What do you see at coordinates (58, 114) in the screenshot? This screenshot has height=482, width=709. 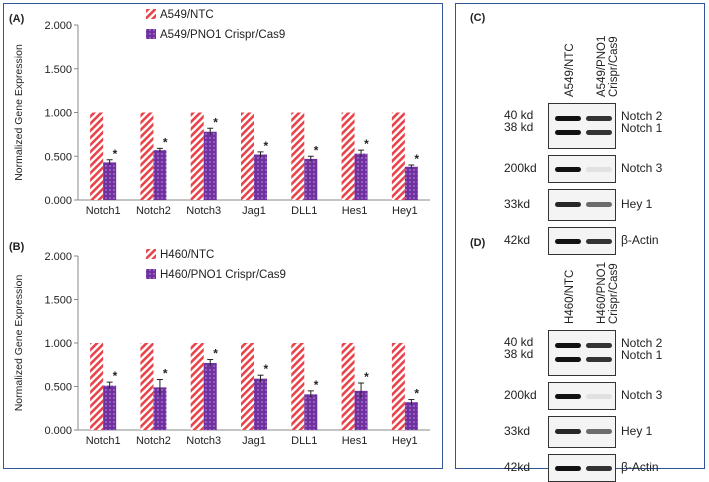 I see `y-tick-label: 1.000` at bounding box center [58, 114].